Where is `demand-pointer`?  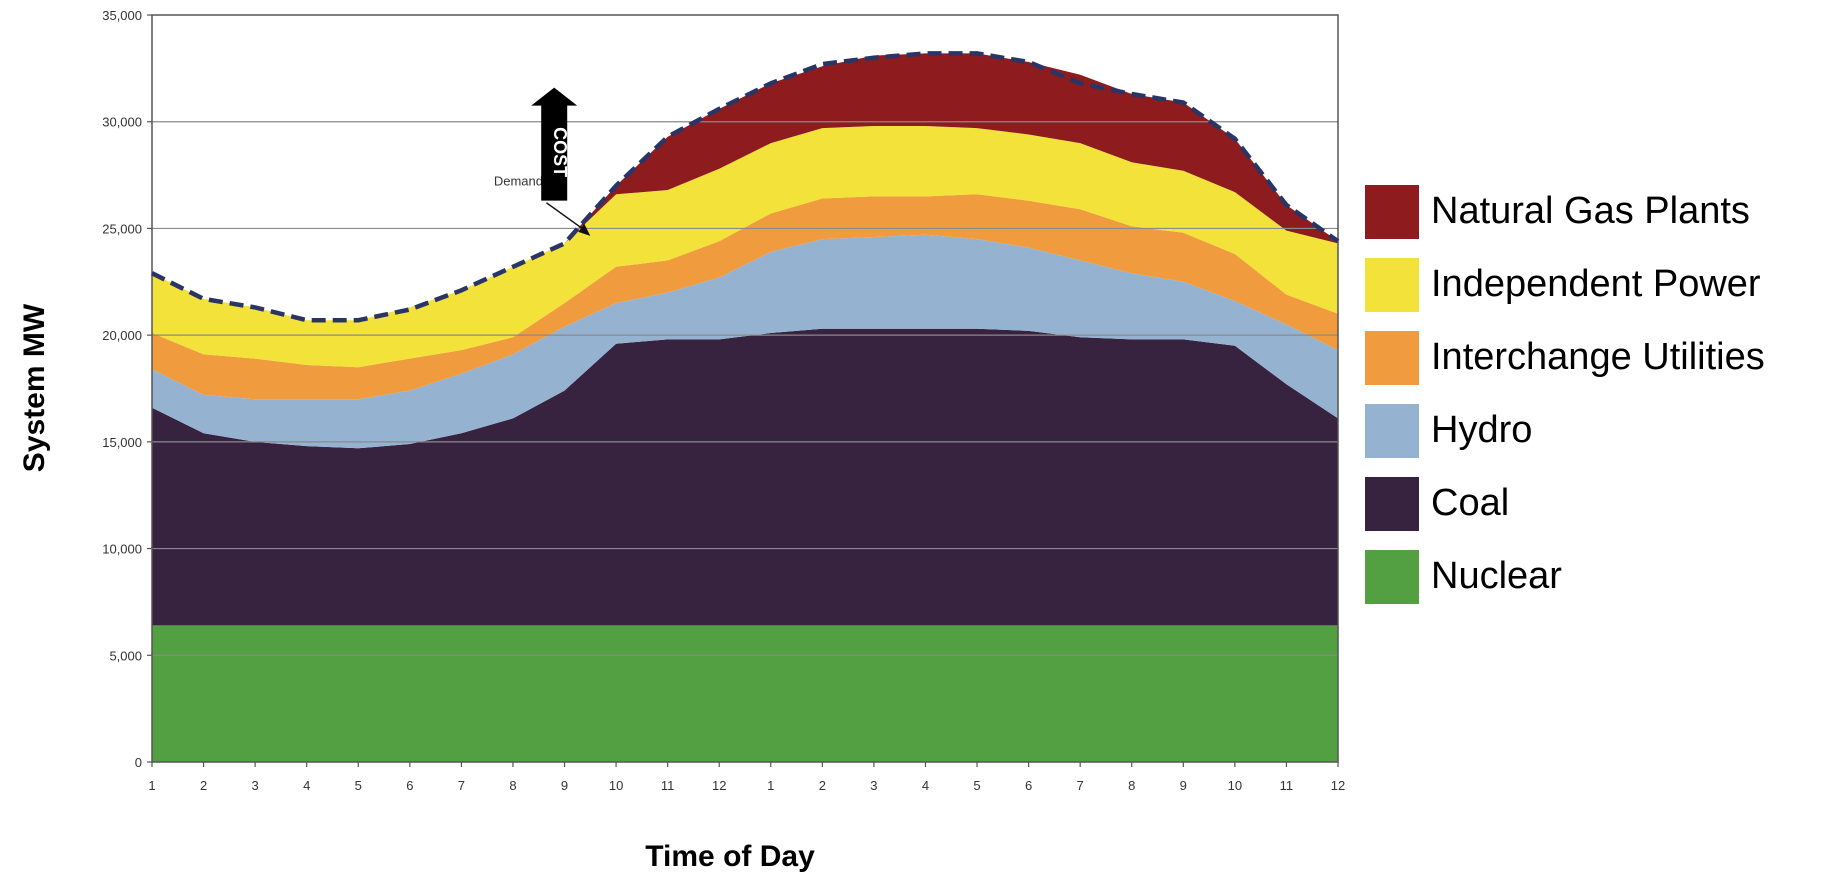
demand-pointer is located at coordinates (566, 217).